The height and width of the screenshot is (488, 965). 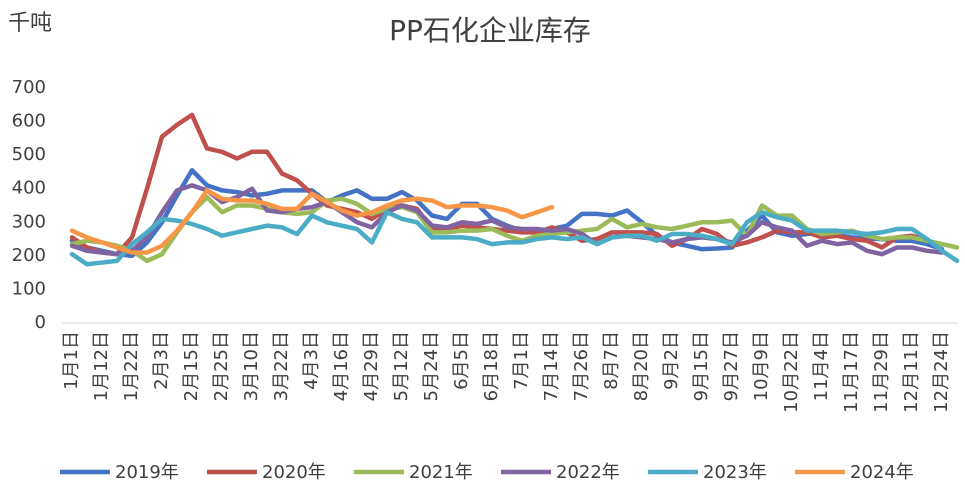 What do you see at coordinates (221, 366) in the screenshot?
I see `x-tick-label: 2月25日` at bounding box center [221, 366].